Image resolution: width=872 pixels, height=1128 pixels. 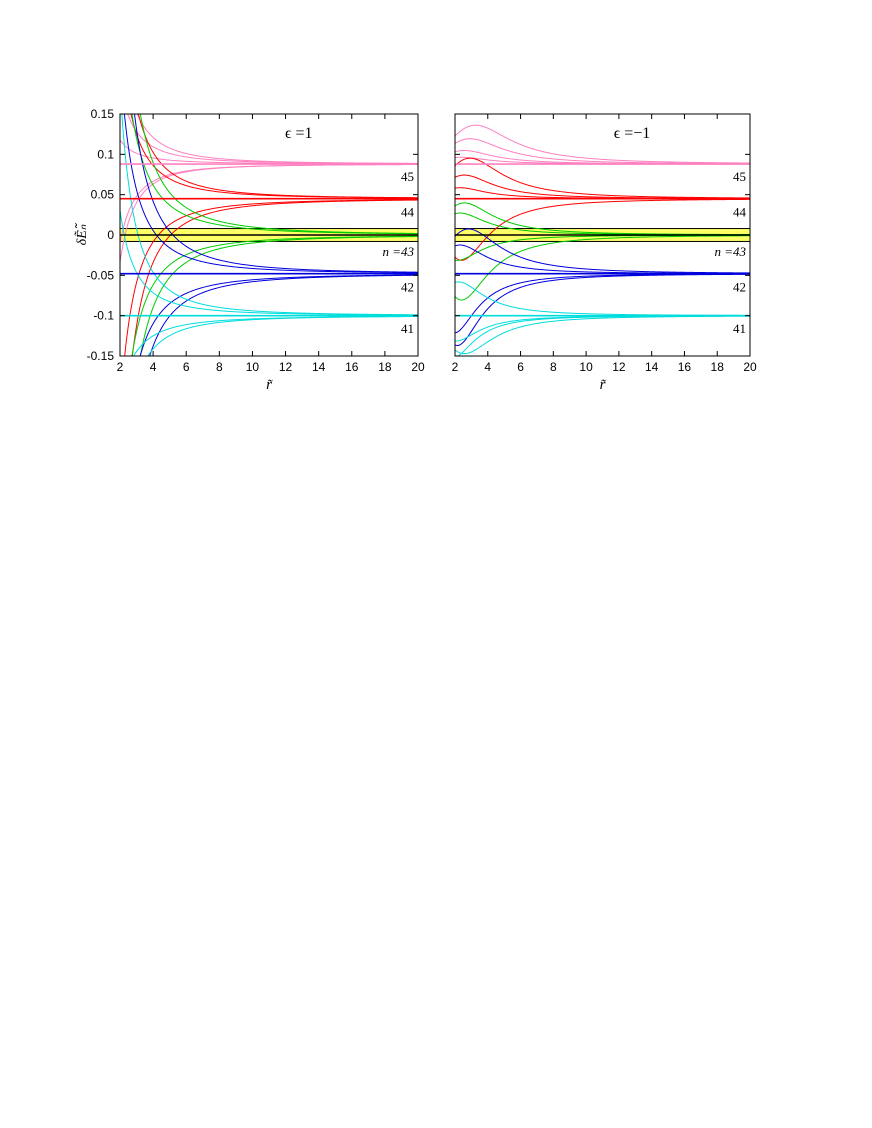 I want to click on y-tick-label: -0.1, so click(x=103, y=316).